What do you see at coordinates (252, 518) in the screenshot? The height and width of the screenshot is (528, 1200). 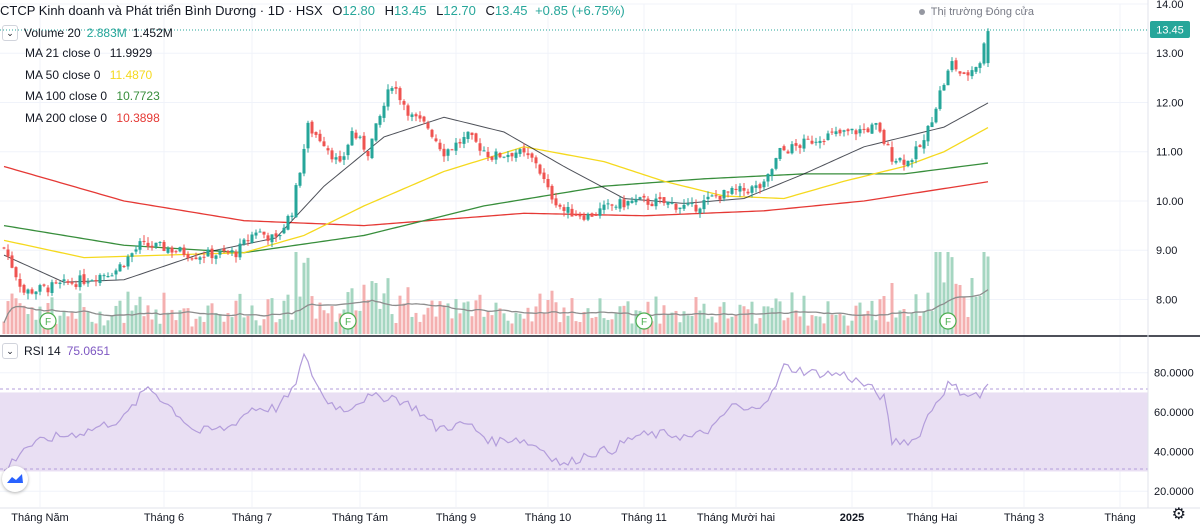 I see `time-tick-label: Tháng 7` at bounding box center [252, 518].